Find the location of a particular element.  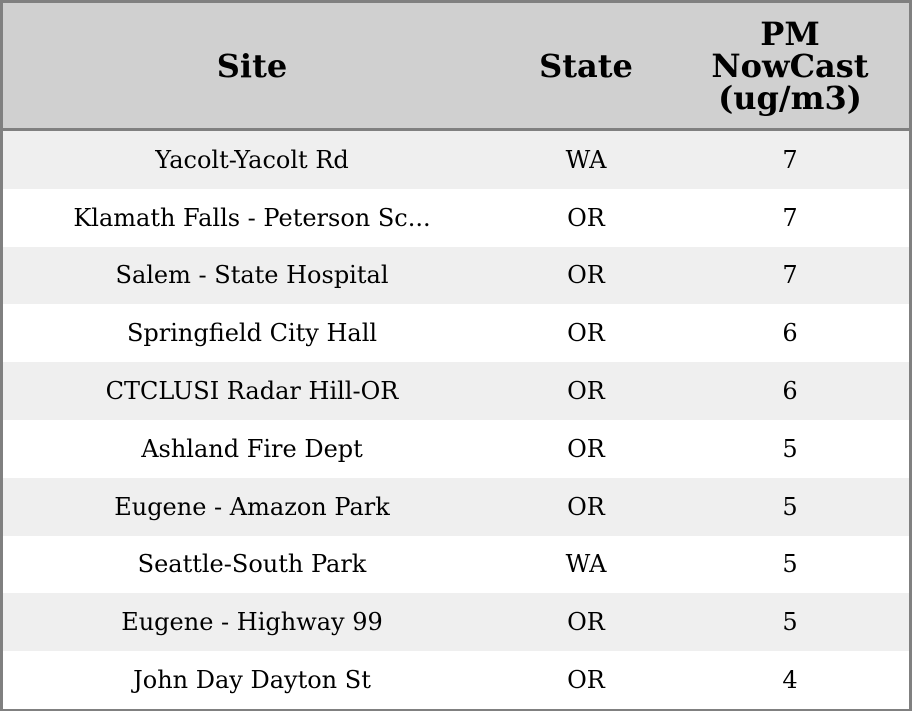

table-row: Ashland Fire Dept OR 5 is located at coordinates (456, 448).